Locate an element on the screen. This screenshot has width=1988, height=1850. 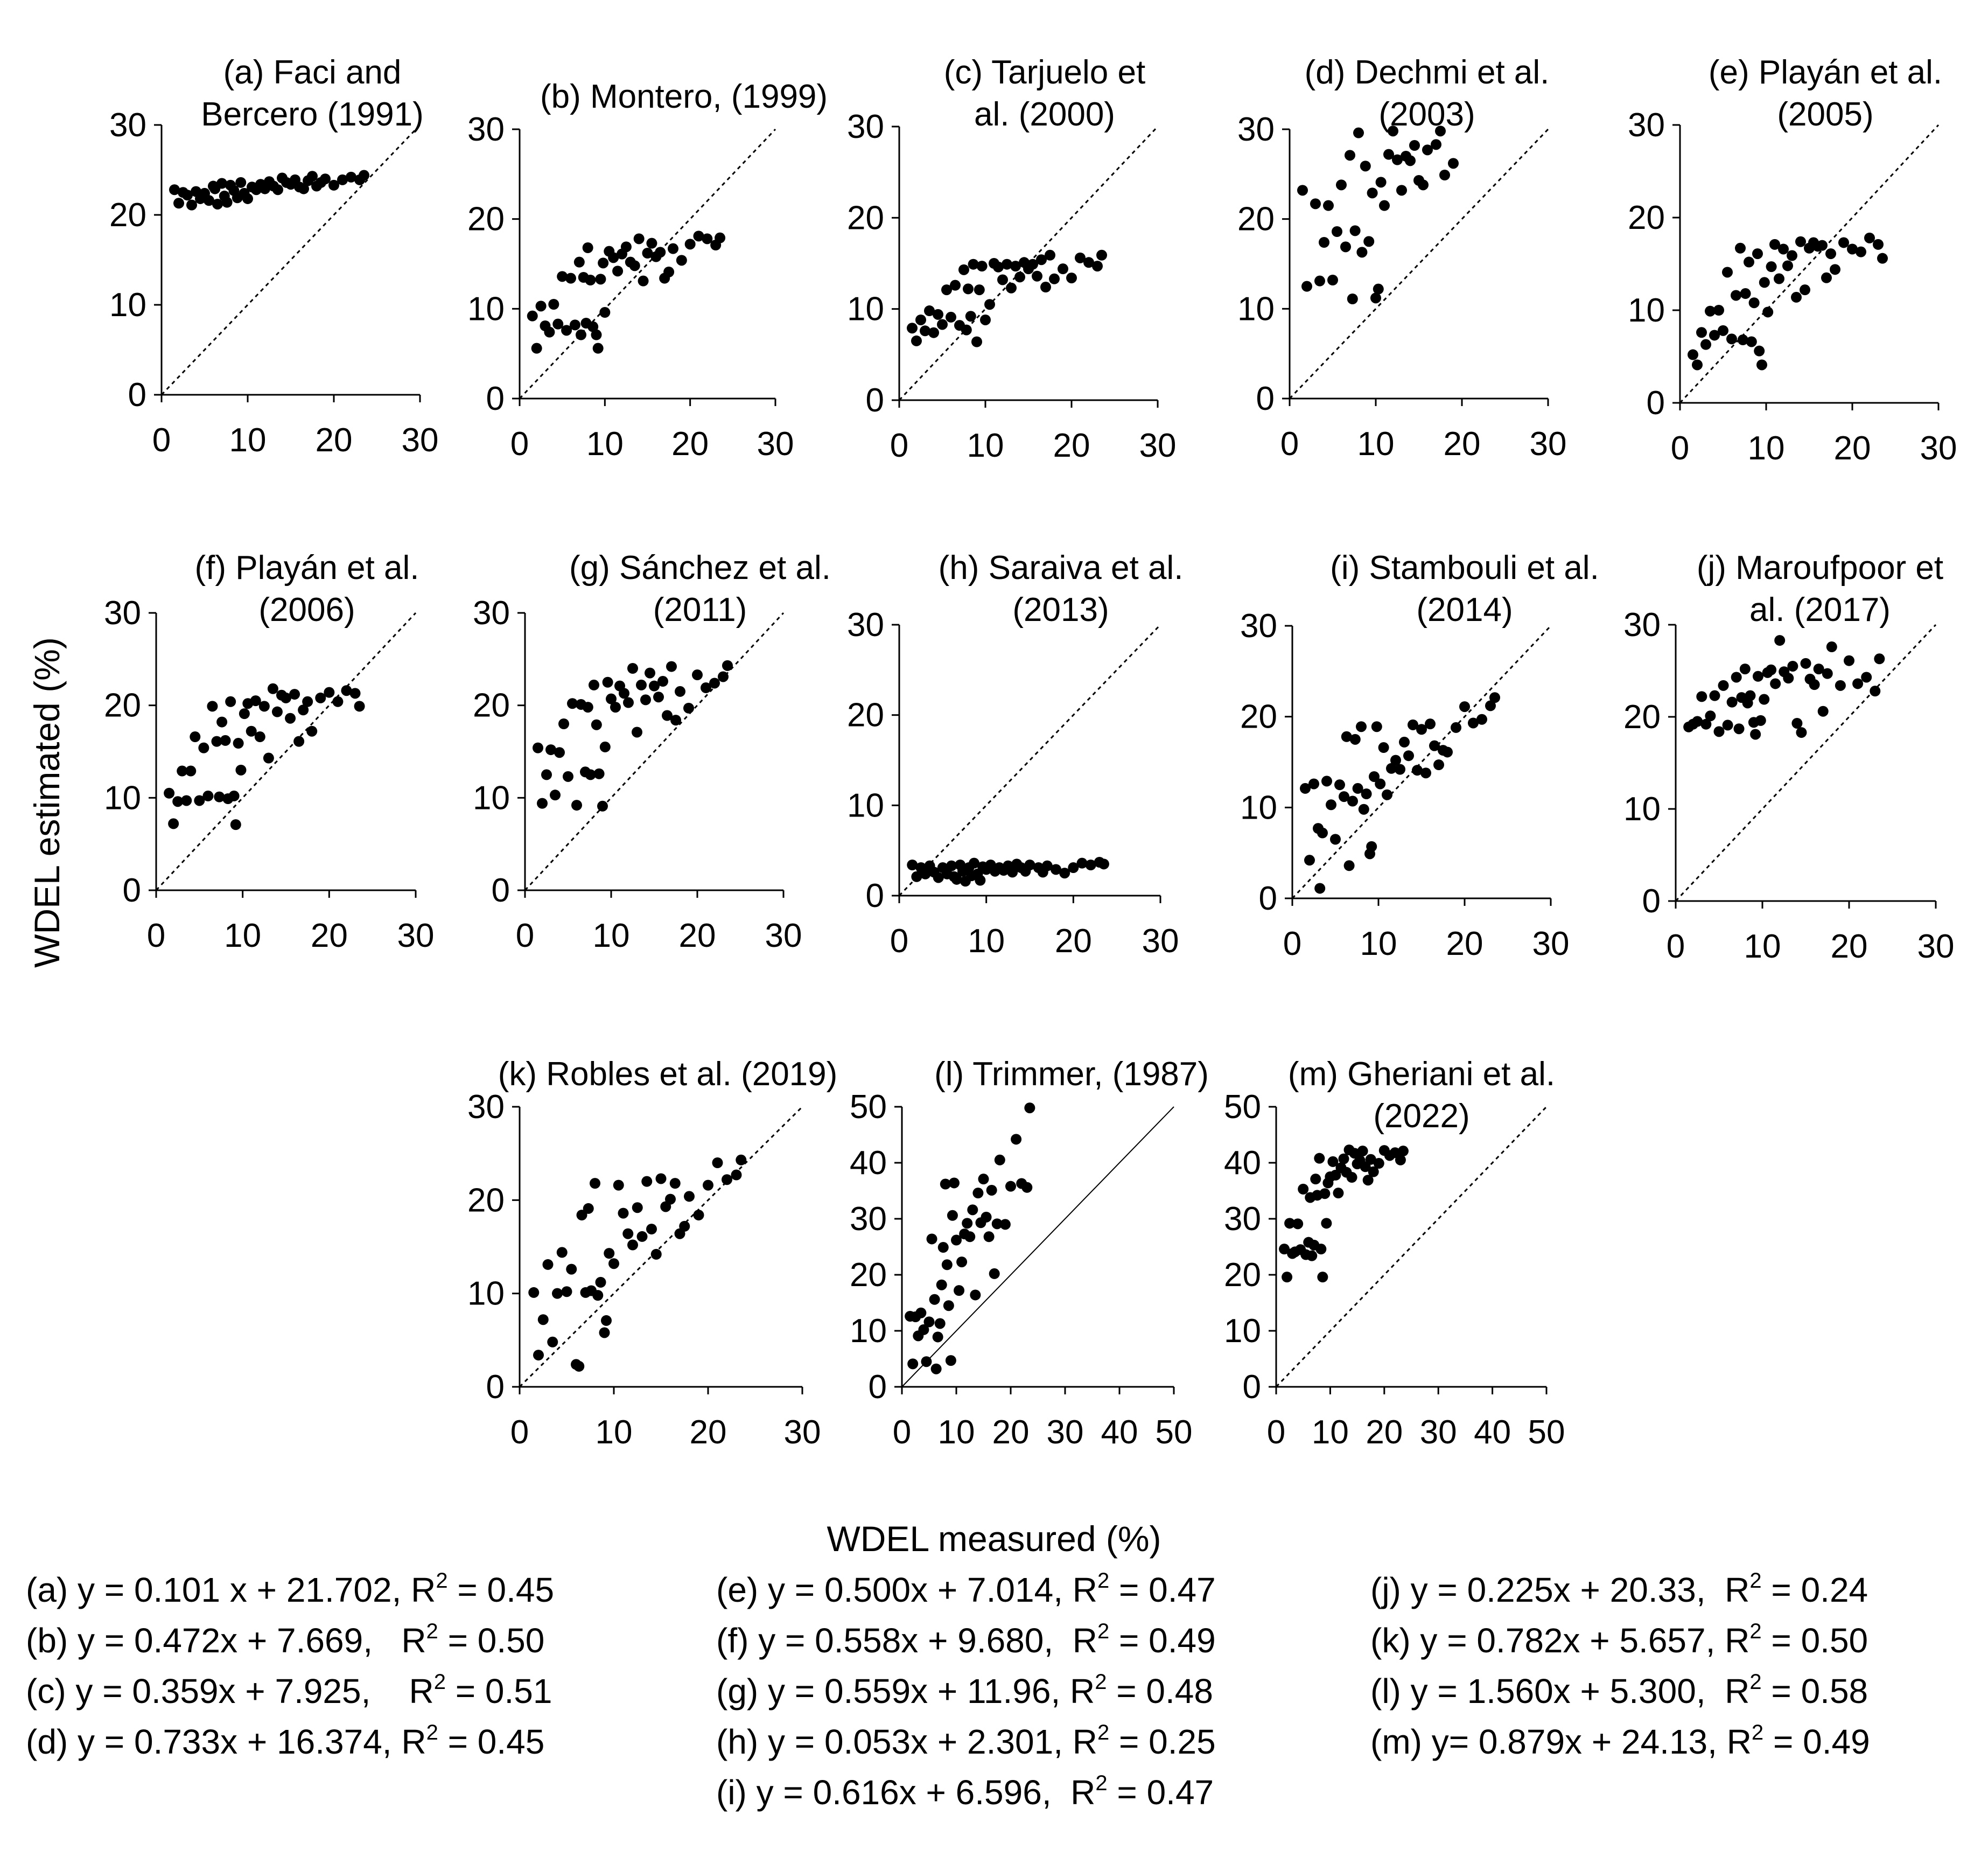
panel-title: (2022) is located at coordinates (1421, 1116).